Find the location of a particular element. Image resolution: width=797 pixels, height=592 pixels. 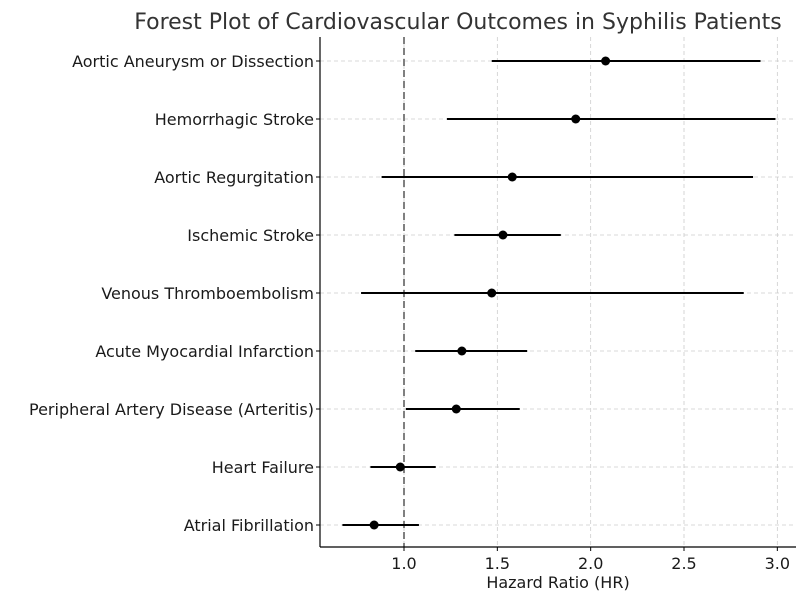

x-tick-labels: 1.0 1.5 2.0 2.5 3.0 is located at coordinates (590, 563).